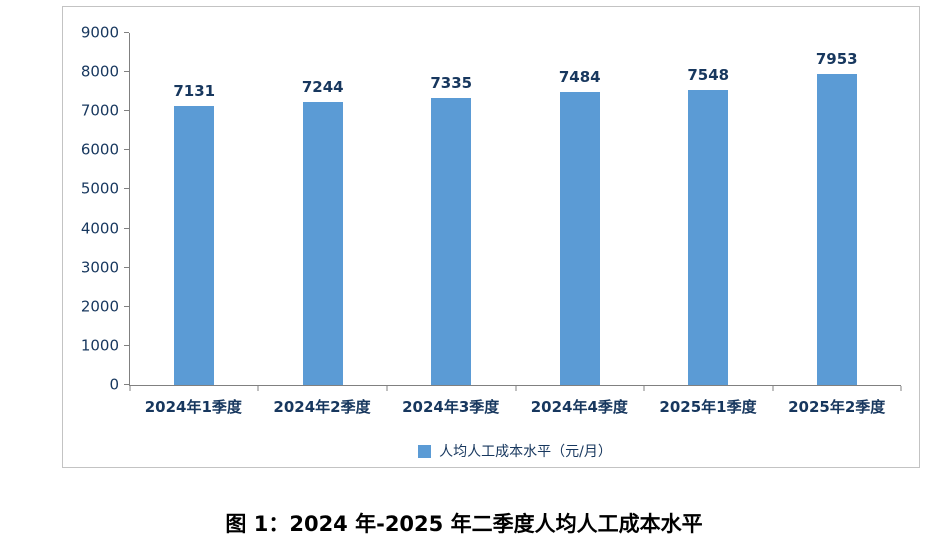  I want to click on legend-label: 人均人工成本水平（元/月）, so click(525, 452).